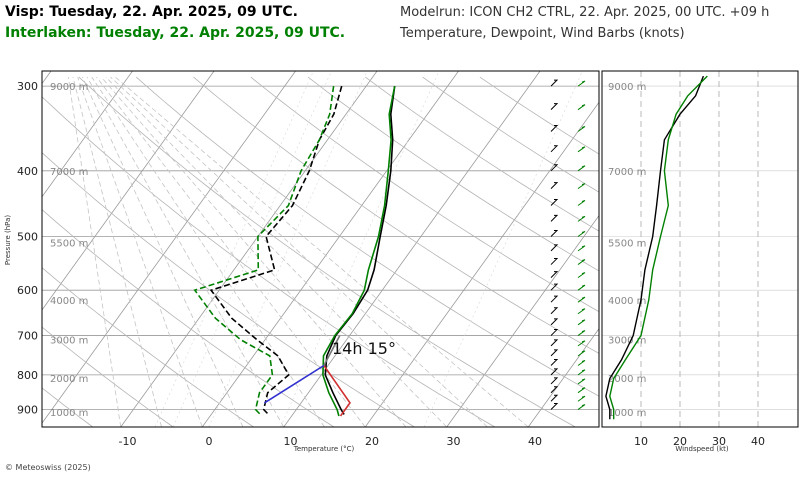  What do you see at coordinates (27, 410) in the screenshot?
I see `y-tick-900: 900` at bounding box center [27, 410].